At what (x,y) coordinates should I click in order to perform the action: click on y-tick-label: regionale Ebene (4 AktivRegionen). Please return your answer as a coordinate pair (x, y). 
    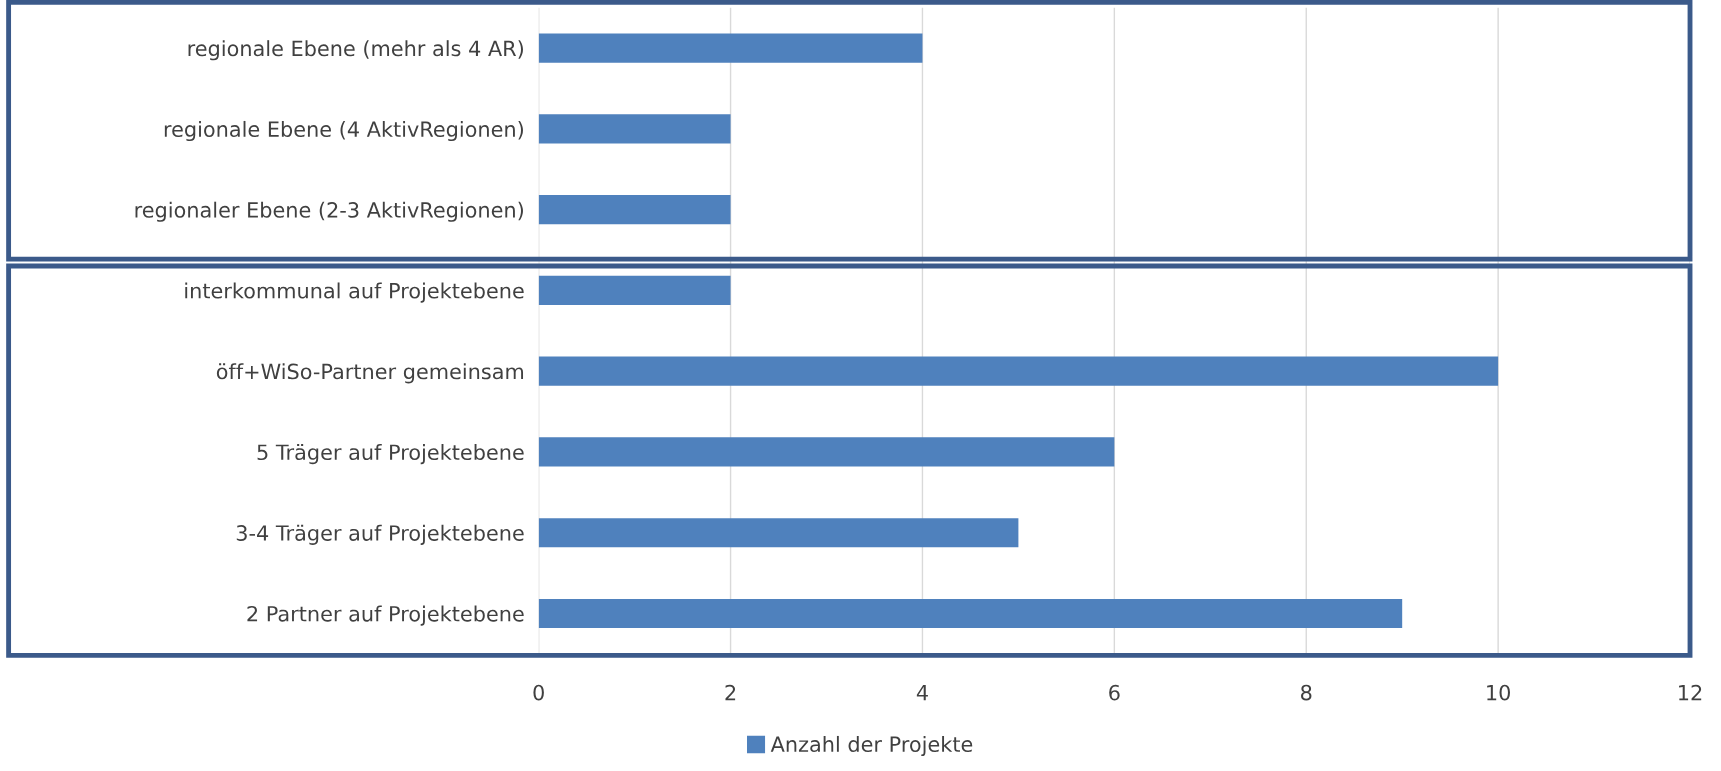
    Looking at the image, I should click on (343, 131).